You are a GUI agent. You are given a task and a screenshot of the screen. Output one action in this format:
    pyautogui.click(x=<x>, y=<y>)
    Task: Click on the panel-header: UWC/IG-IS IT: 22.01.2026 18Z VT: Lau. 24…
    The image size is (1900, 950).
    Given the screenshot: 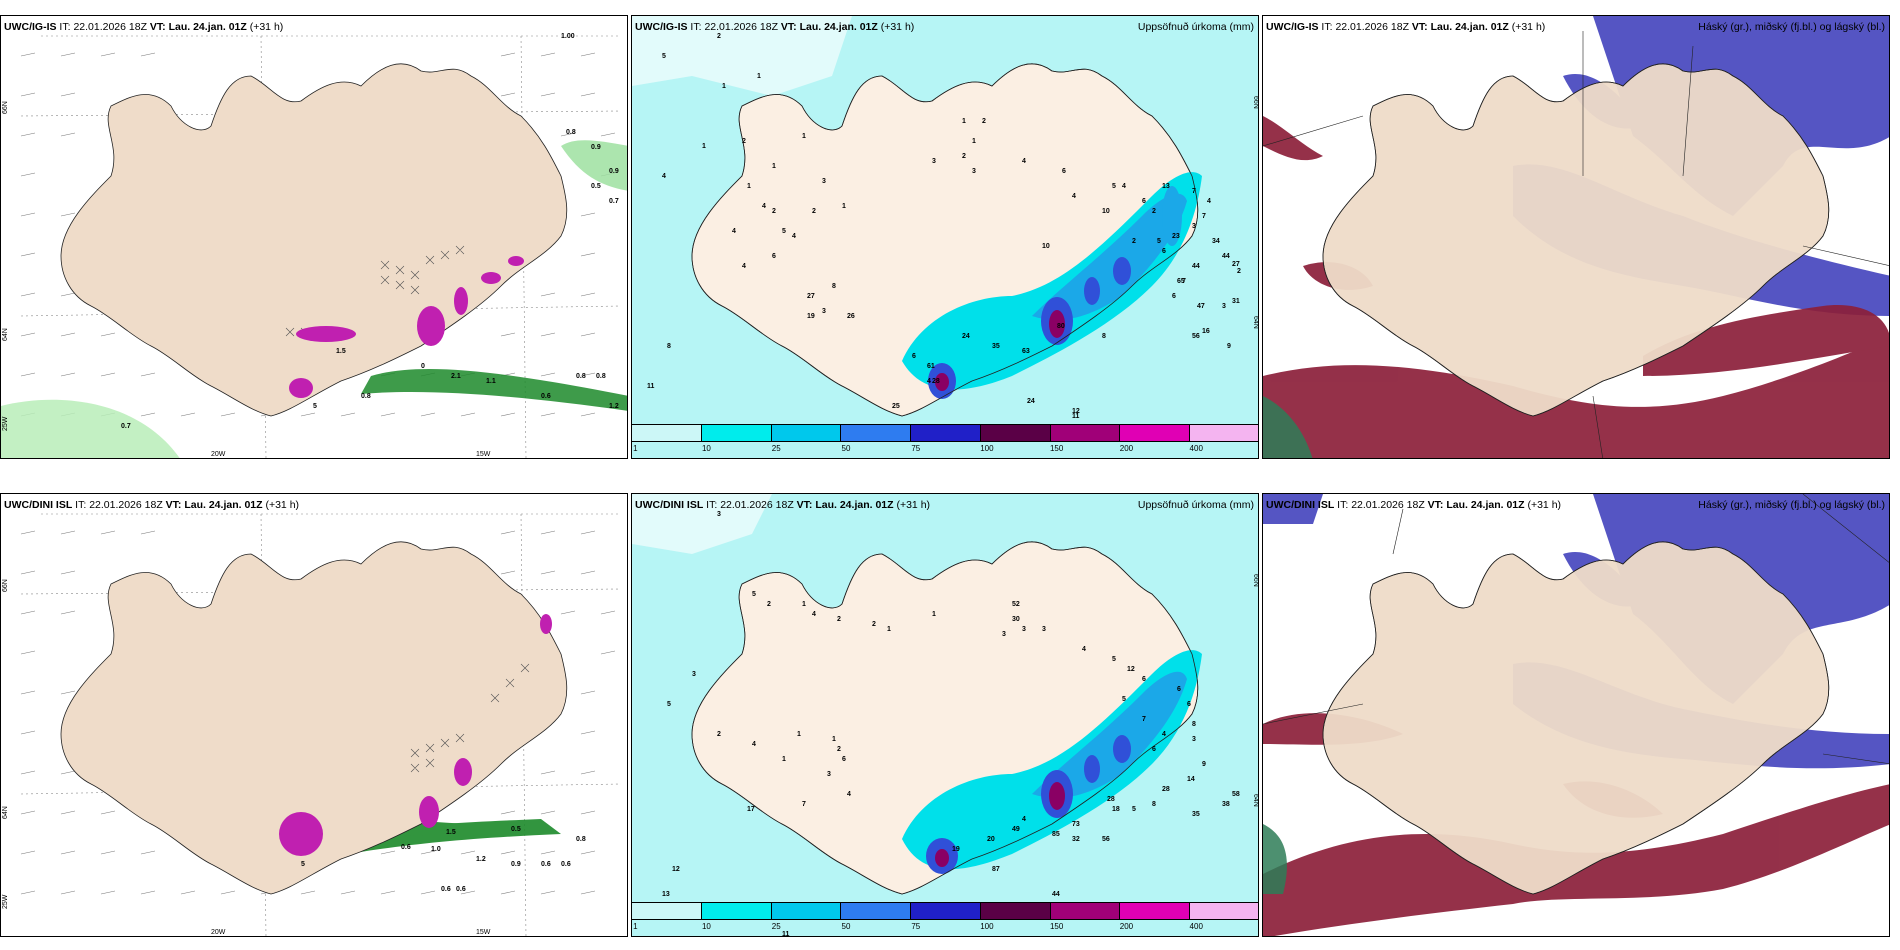 What is the action you would take?
    pyautogui.click(x=774, y=27)
    